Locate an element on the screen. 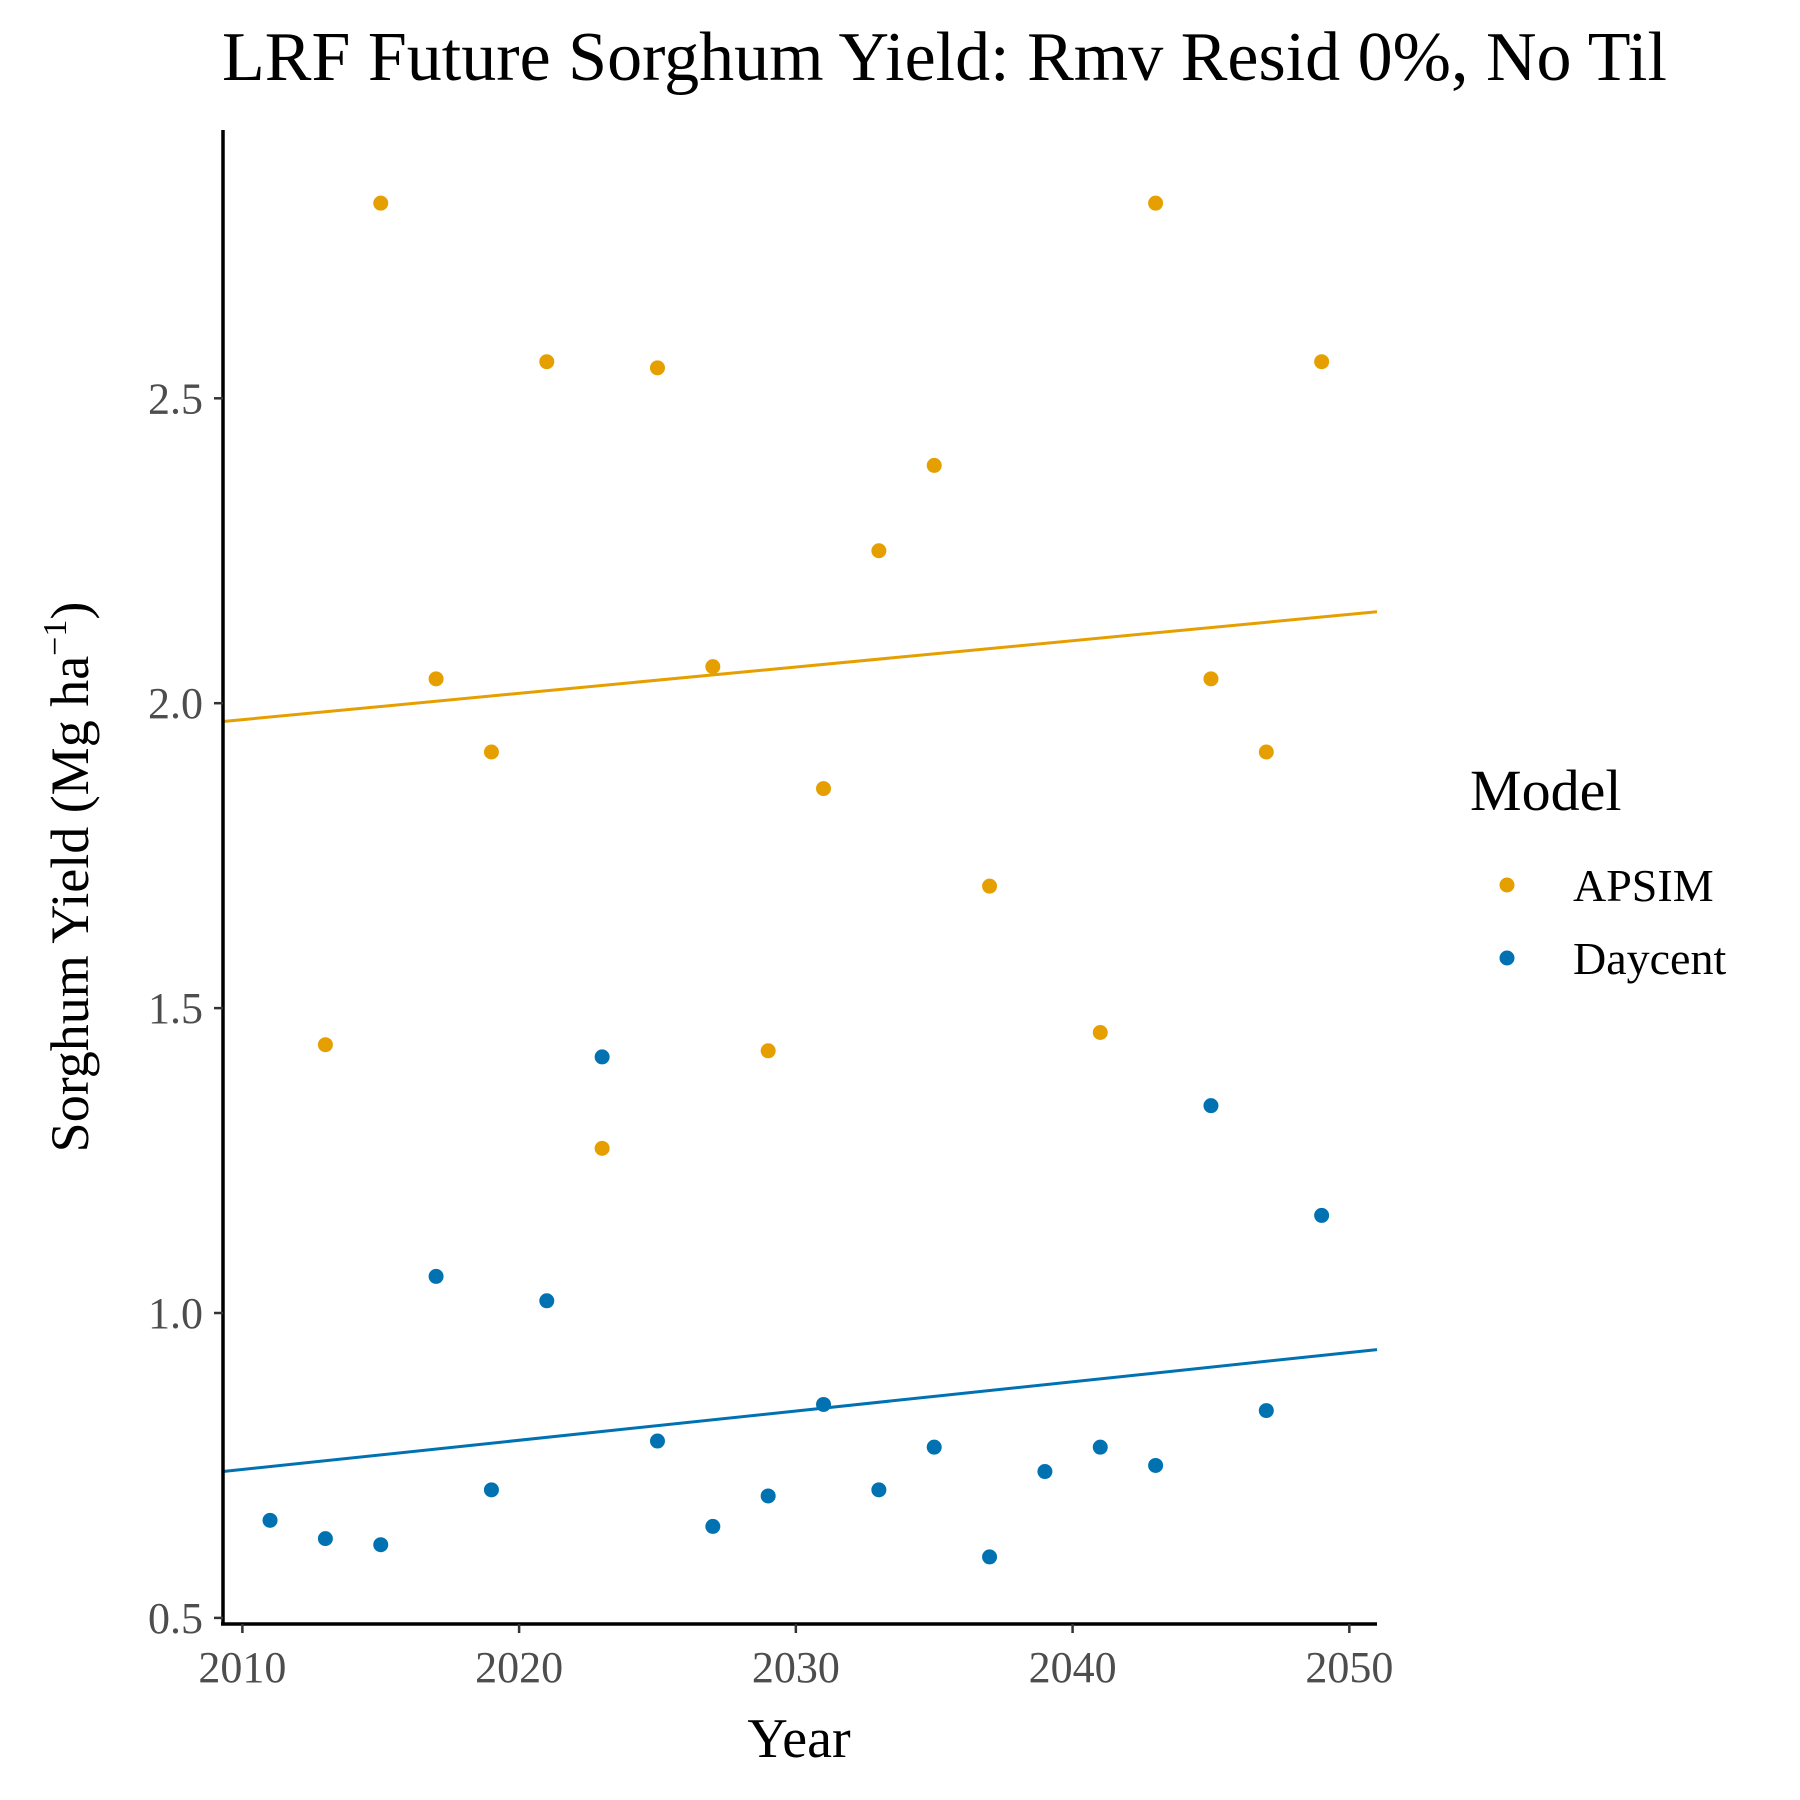 The height and width of the screenshot is (1800, 1800). legend-entries: APSIM Daycent is located at coordinates (1612, 922).